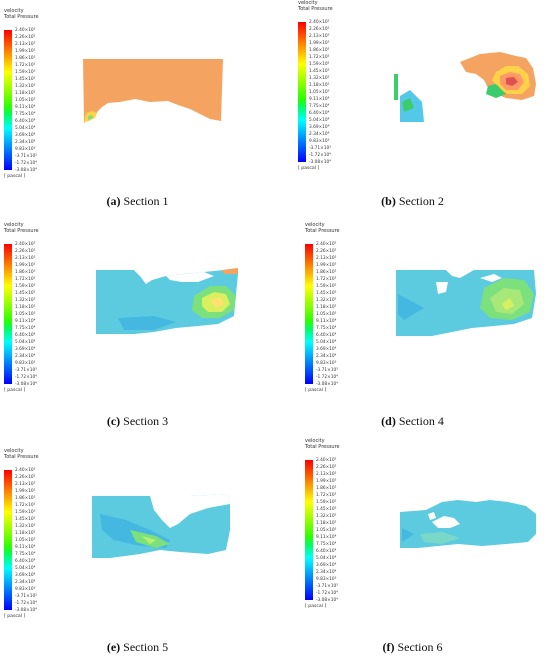 This screenshot has height=656, width=550. Describe the element at coordinates (319, 29) in the screenshot. I see `legend-tick-label: 2.26×10⁵` at that location.